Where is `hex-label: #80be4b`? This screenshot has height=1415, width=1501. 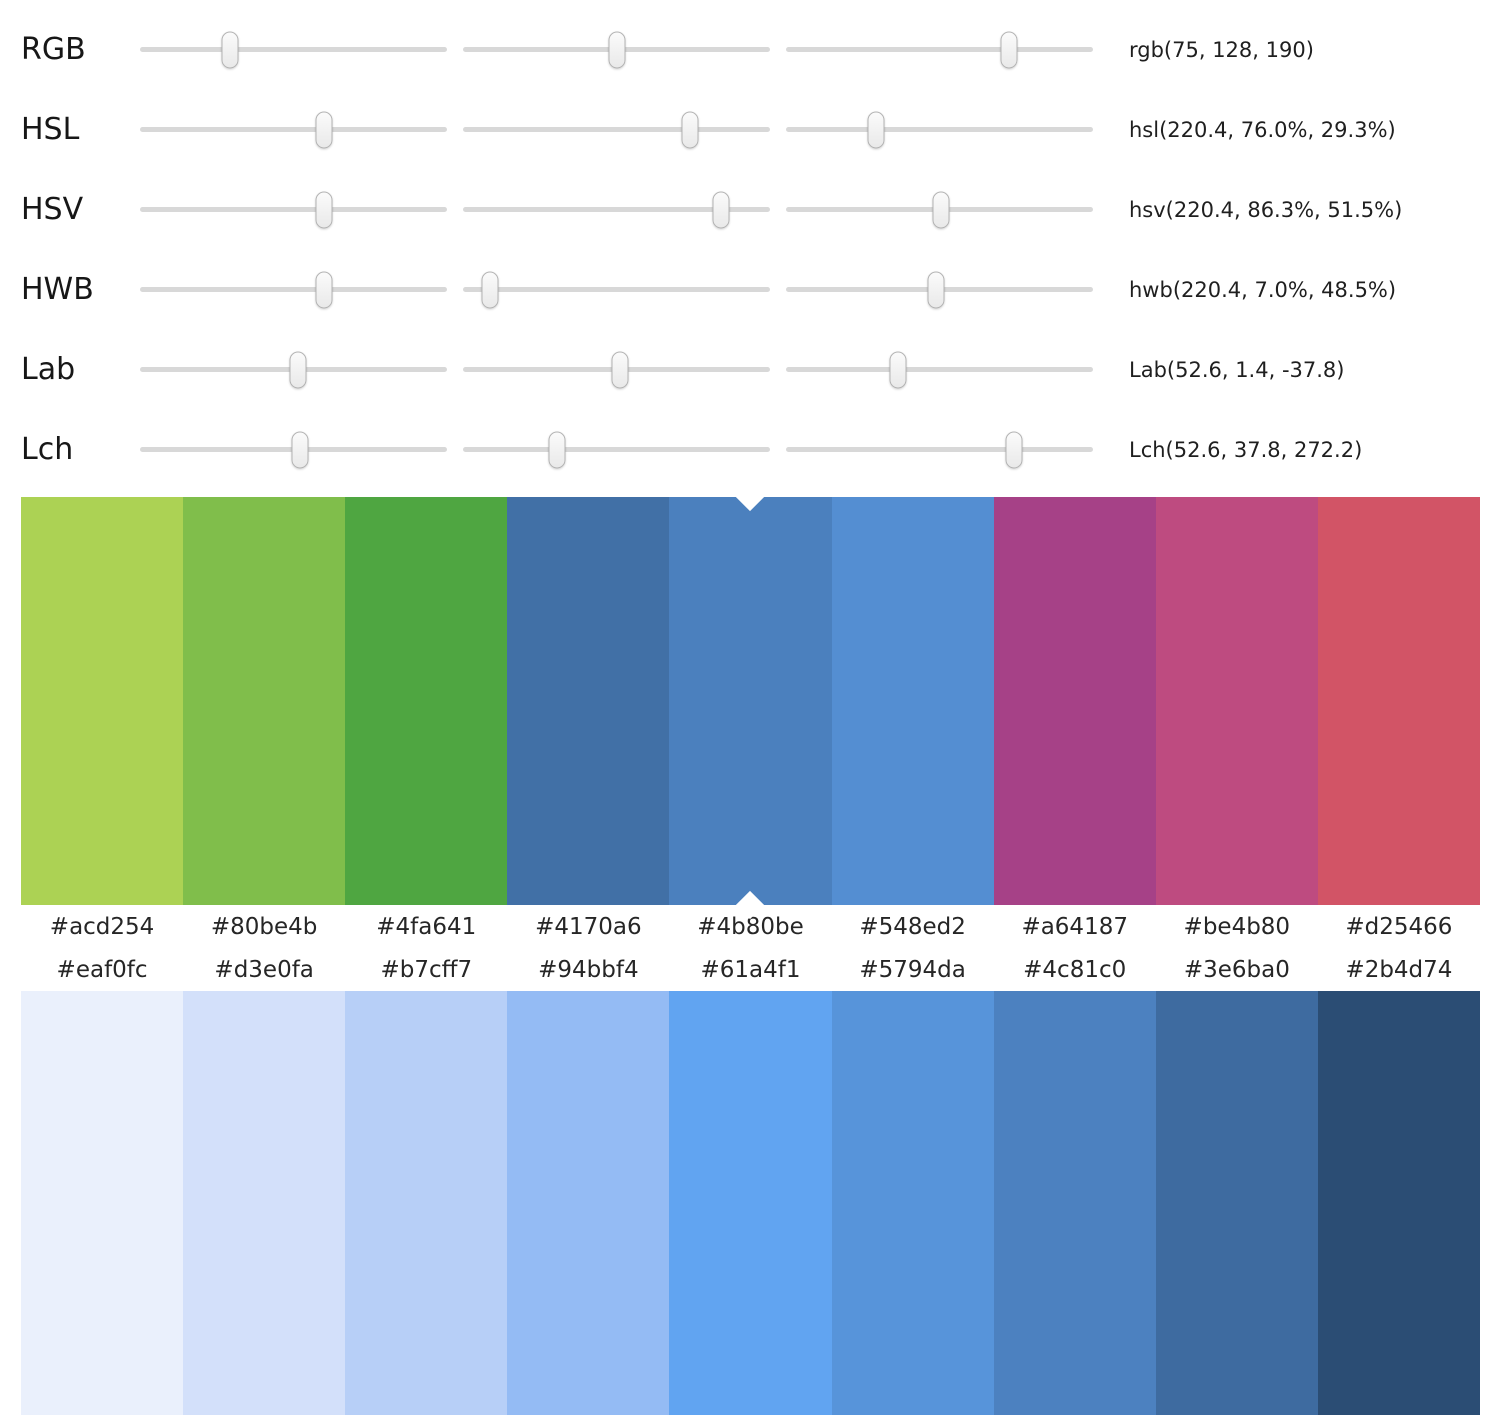 hex-label: #80be4b is located at coordinates (264, 926).